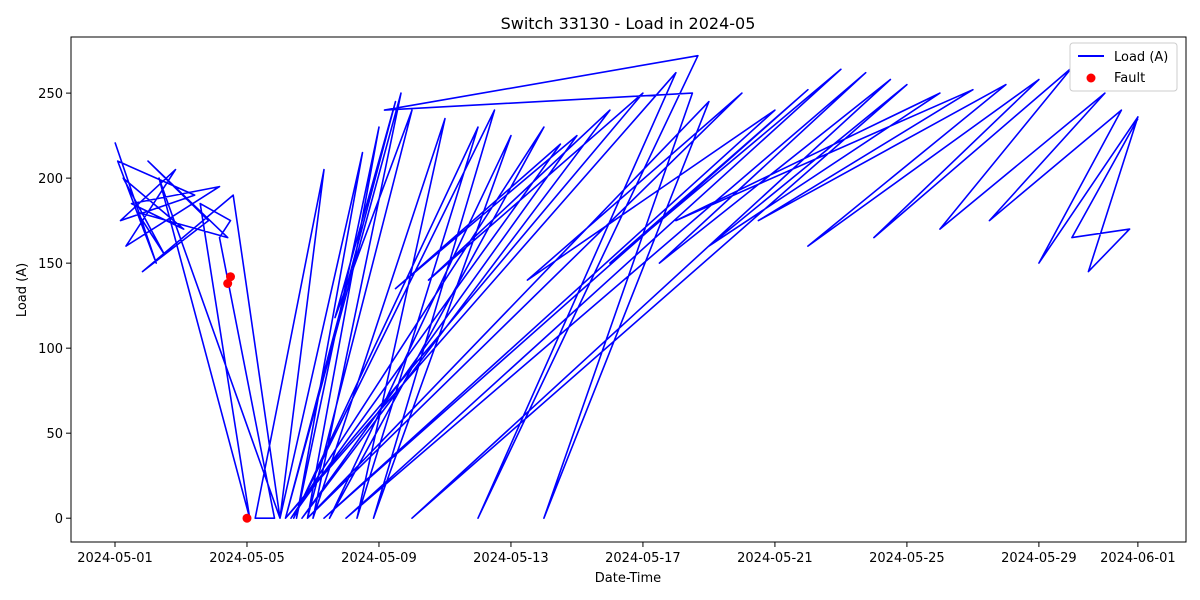 The image size is (1200, 600). I want to click on y-axis-label: Load (A), so click(22, 290).